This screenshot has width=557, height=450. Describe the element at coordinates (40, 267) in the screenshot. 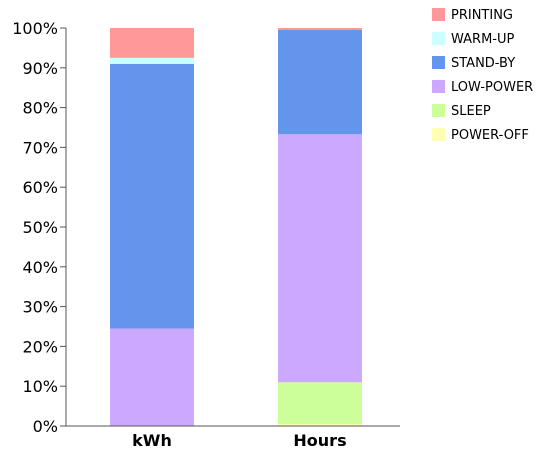

I see `y-tick-label: 40%` at that location.